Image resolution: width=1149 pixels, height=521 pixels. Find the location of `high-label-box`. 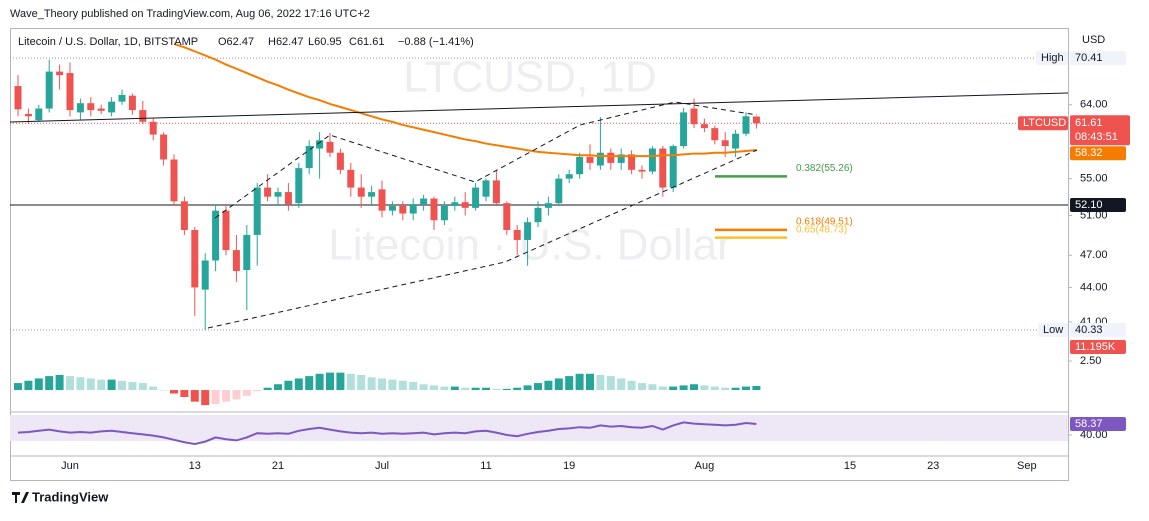

high-label-box is located at coordinates (1098, 58).